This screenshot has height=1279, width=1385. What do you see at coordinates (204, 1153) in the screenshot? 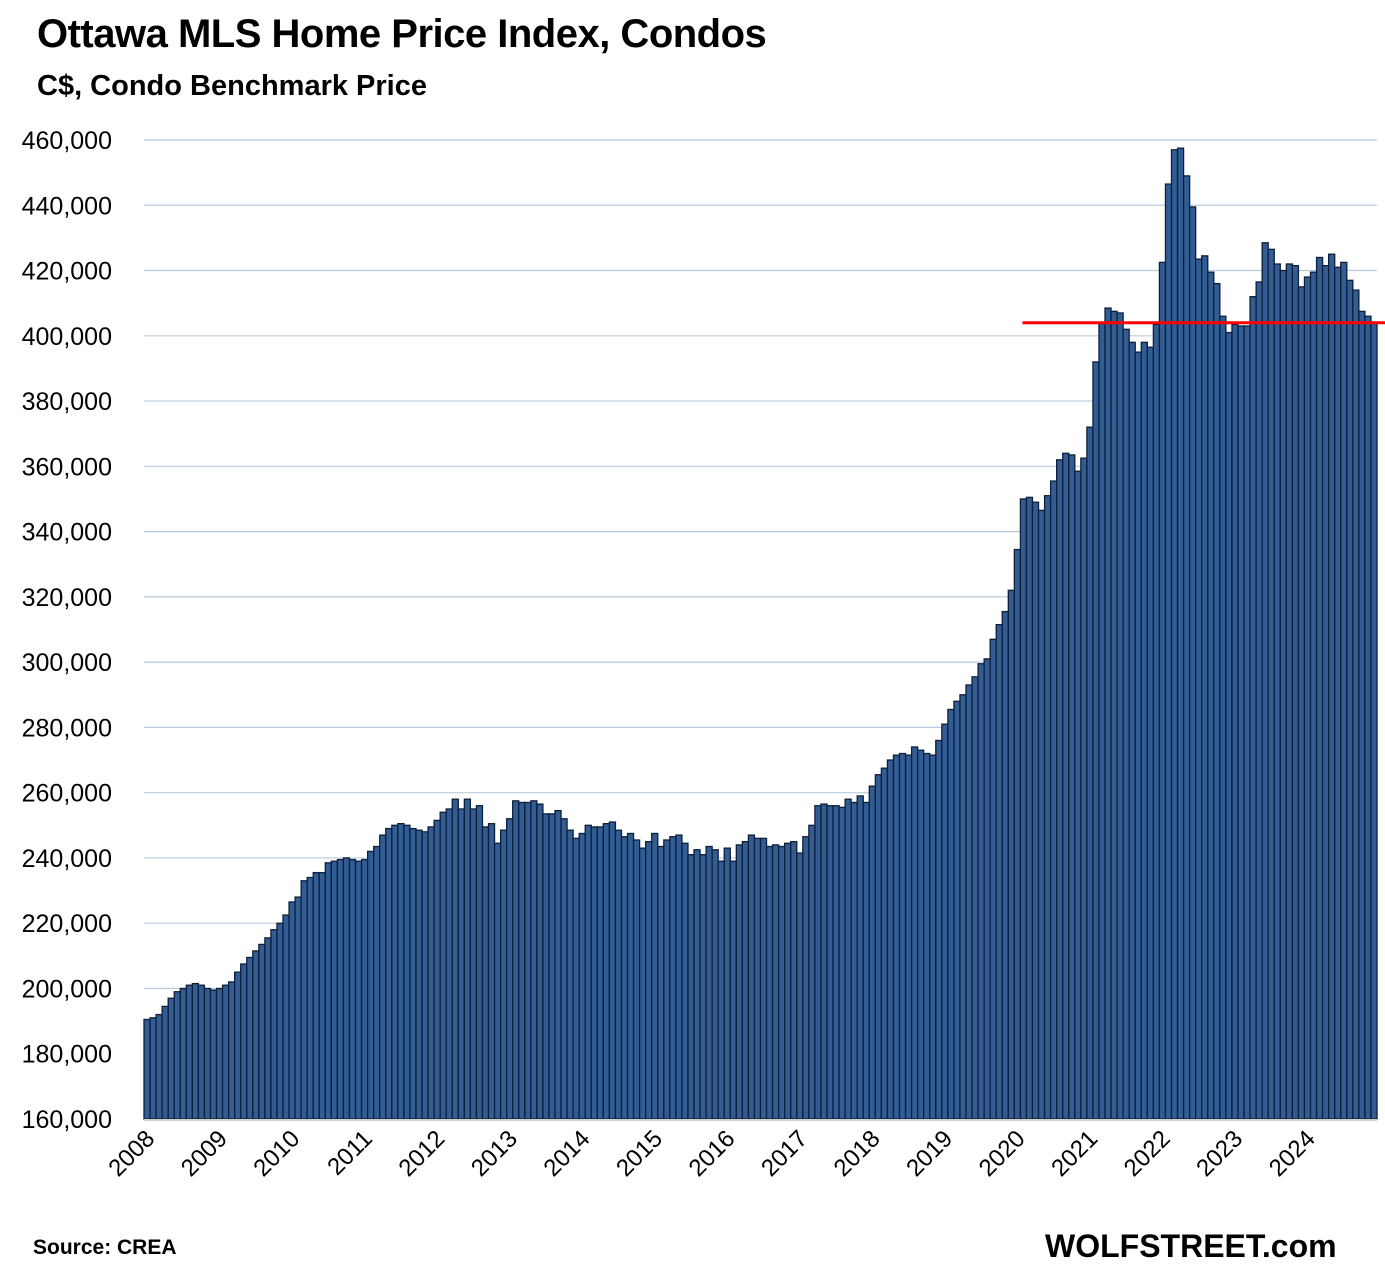
I see `x-tick-label: 2009` at bounding box center [204, 1153].